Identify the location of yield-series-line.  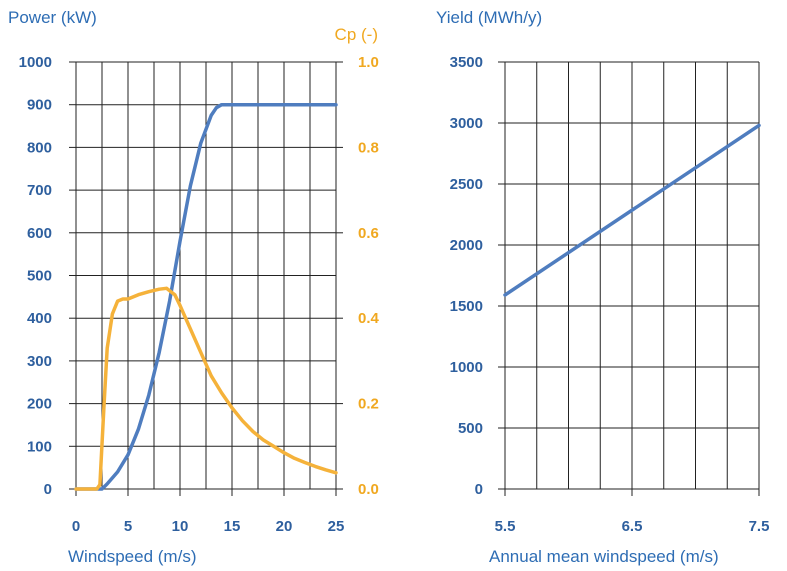
(632, 210).